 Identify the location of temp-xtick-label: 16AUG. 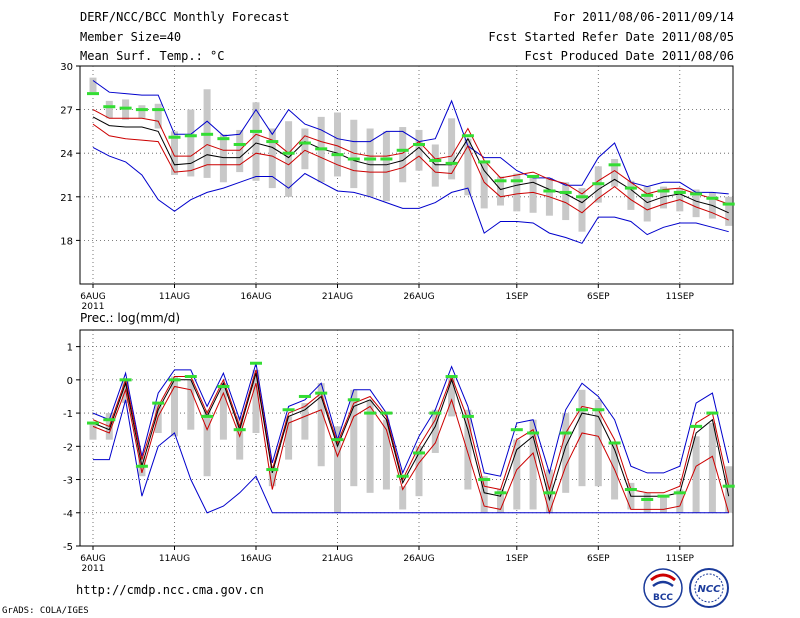
(255, 297).